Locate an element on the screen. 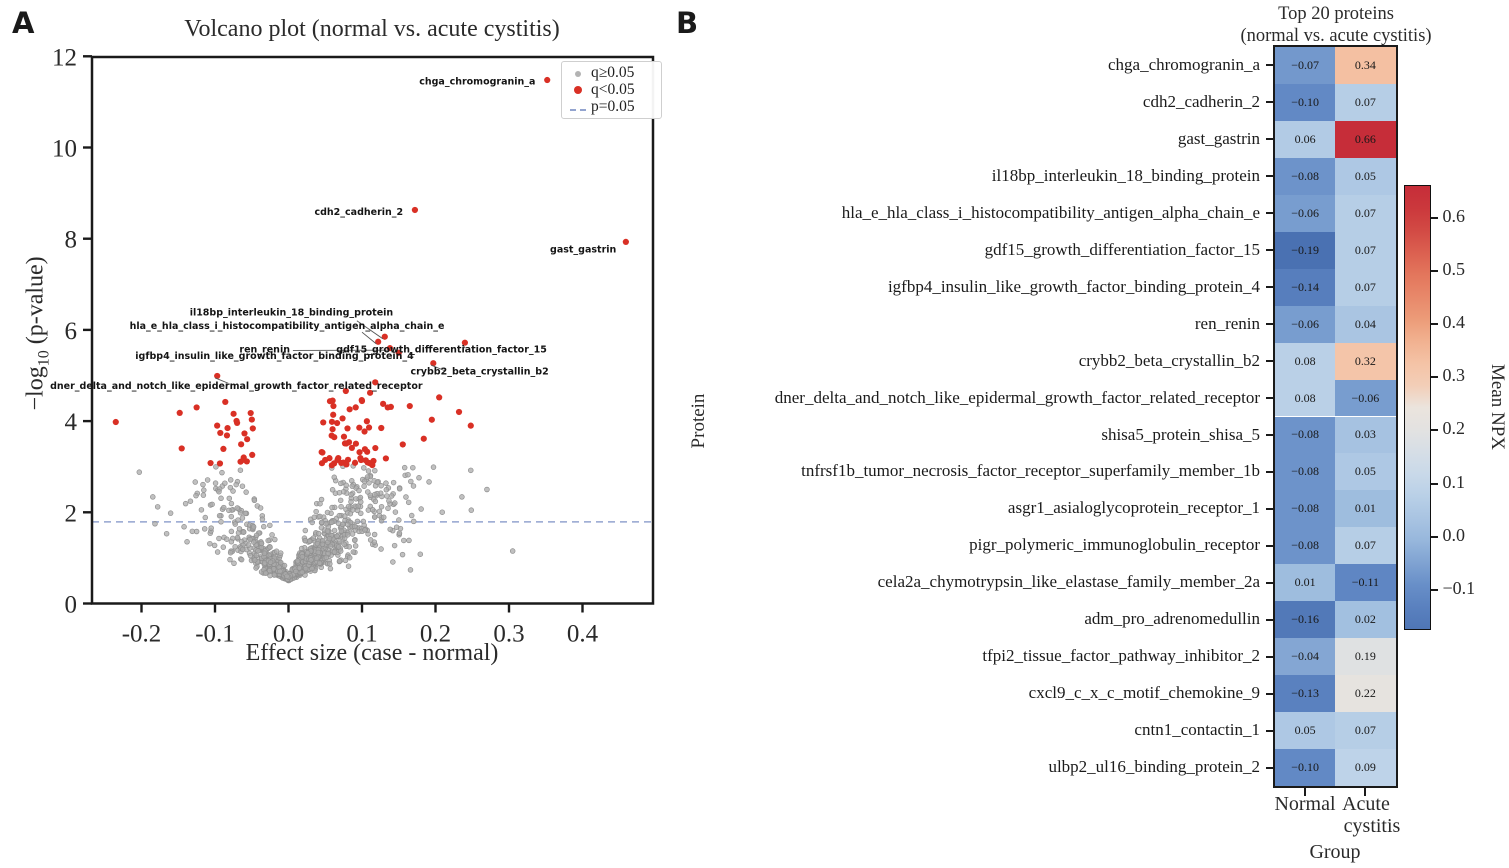 The width and height of the screenshot is (1509, 868). heatmap-row-label: adm_pro_adrenomedullin is located at coordinates (1172, 619).